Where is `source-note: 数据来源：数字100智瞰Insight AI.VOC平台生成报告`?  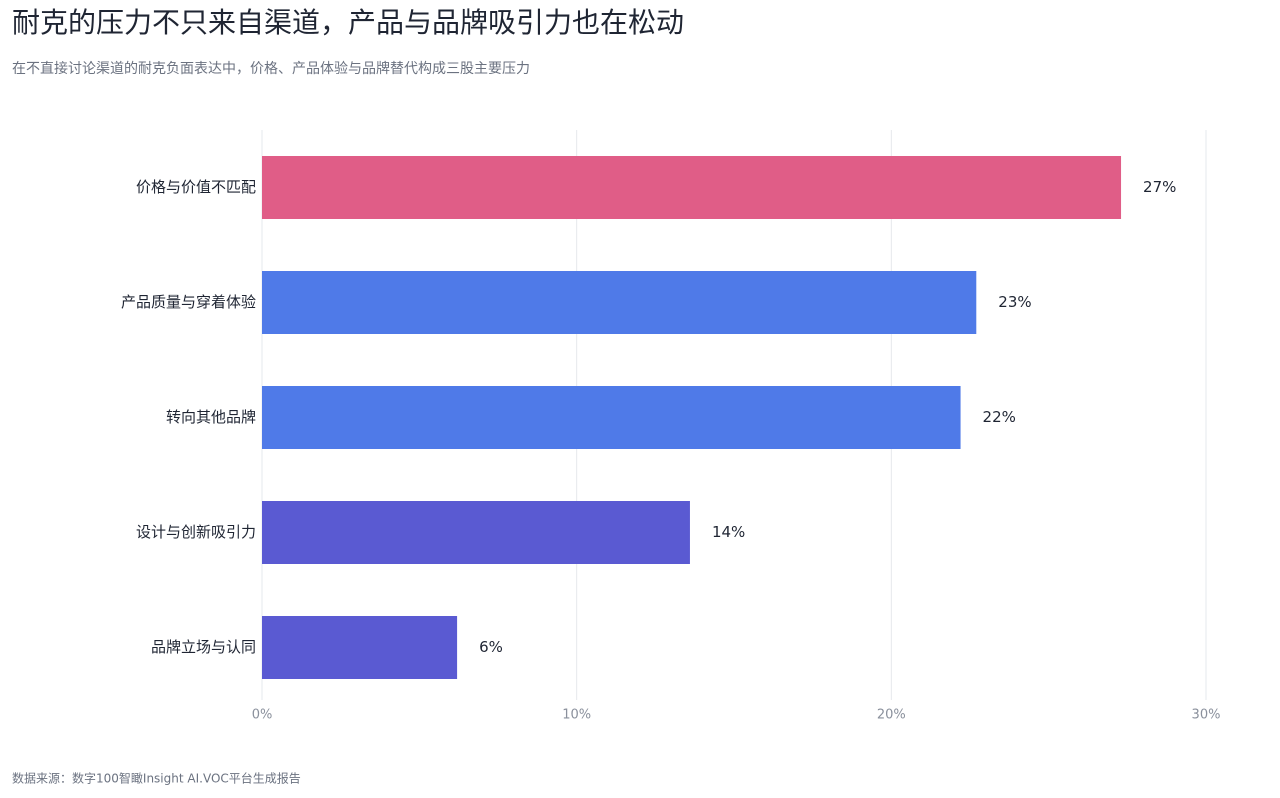 source-note: 数据来源：数字100智瞰Insight AI.VOC平台生成报告 is located at coordinates (156, 778).